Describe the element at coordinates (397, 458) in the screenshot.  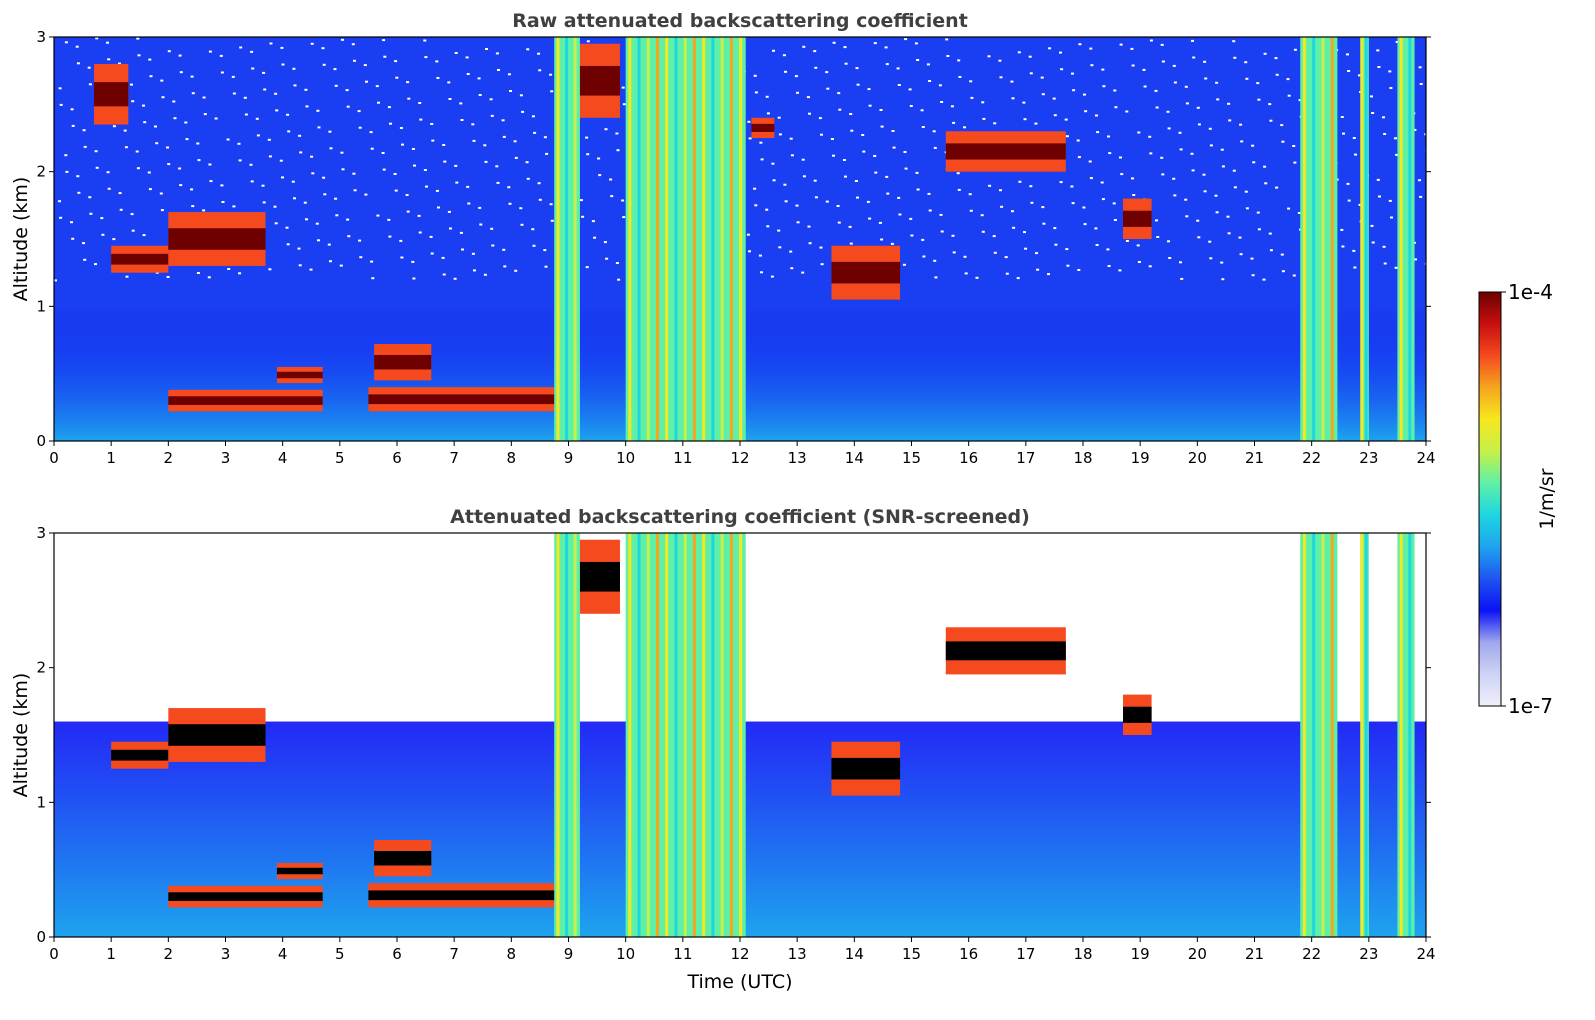
I see `x-tick-label: 6` at that location.